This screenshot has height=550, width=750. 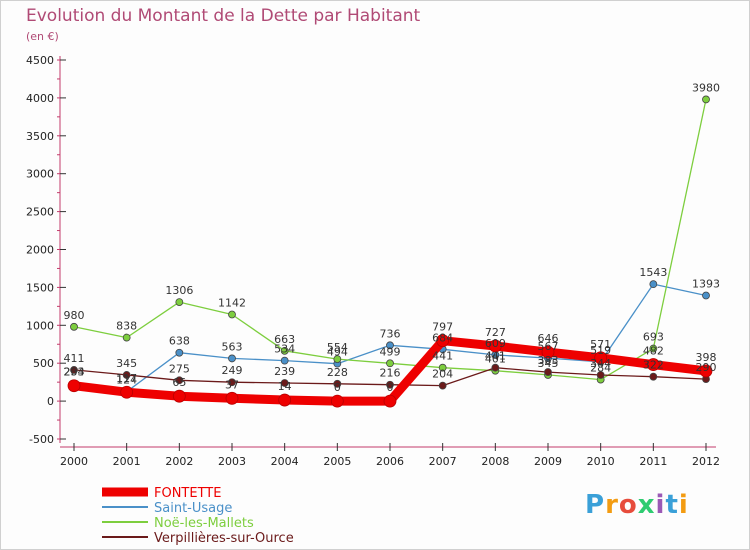 What do you see at coordinates (706, 367) in the screenshot?
I see `data-label: 290` at bounding box center [706, 367].